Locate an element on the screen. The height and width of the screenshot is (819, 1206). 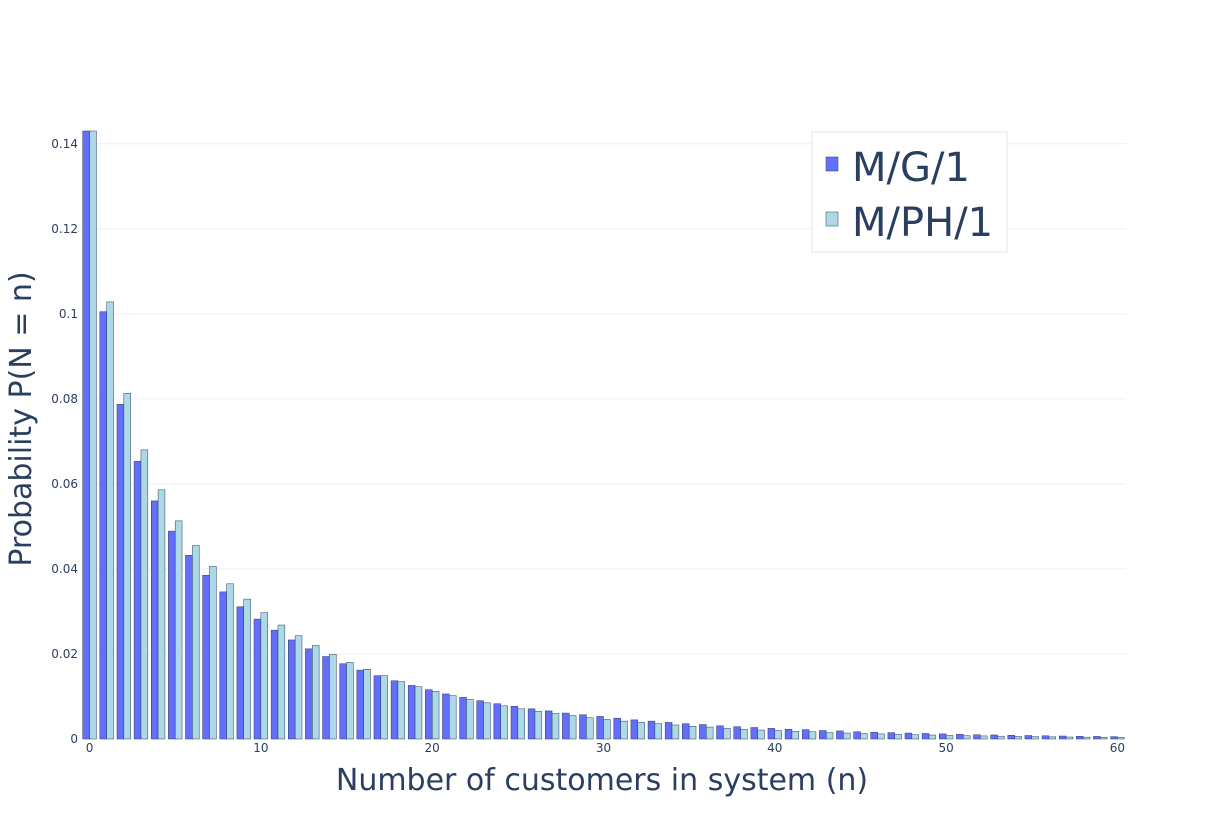
y-tick-label: 0.06 is located at coordinates (64, 484).